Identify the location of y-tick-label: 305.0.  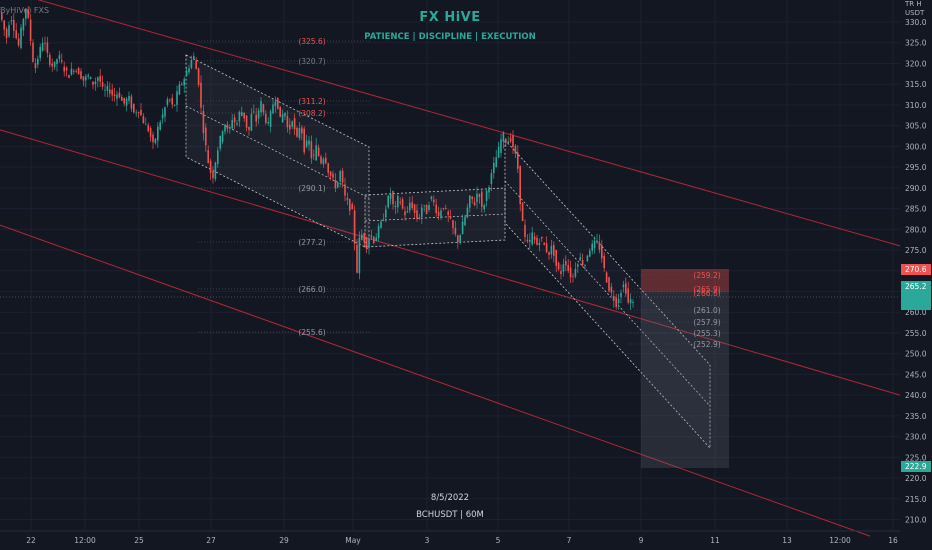
(916, 126).